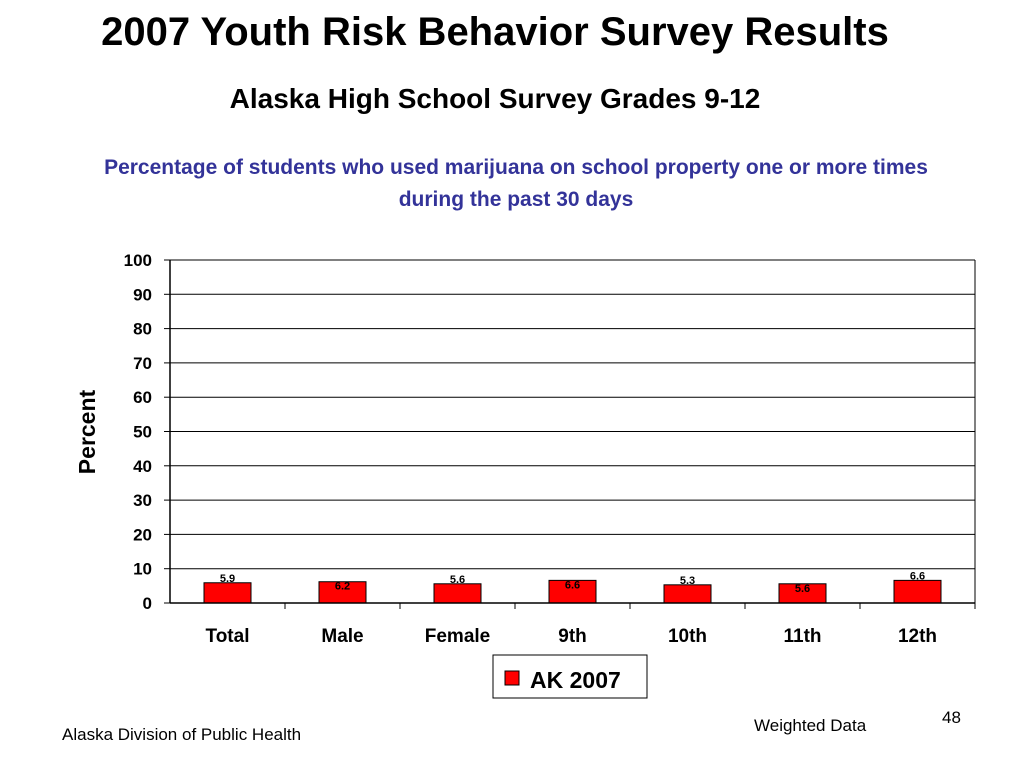 The width and height of the screenshot is (1024, 768). What do you see at coordinates (495, 32) in the screenshot?
I see `slide-title: 2007 Youth Risk Behavior Survey Results` at bounding box center [495, 32].